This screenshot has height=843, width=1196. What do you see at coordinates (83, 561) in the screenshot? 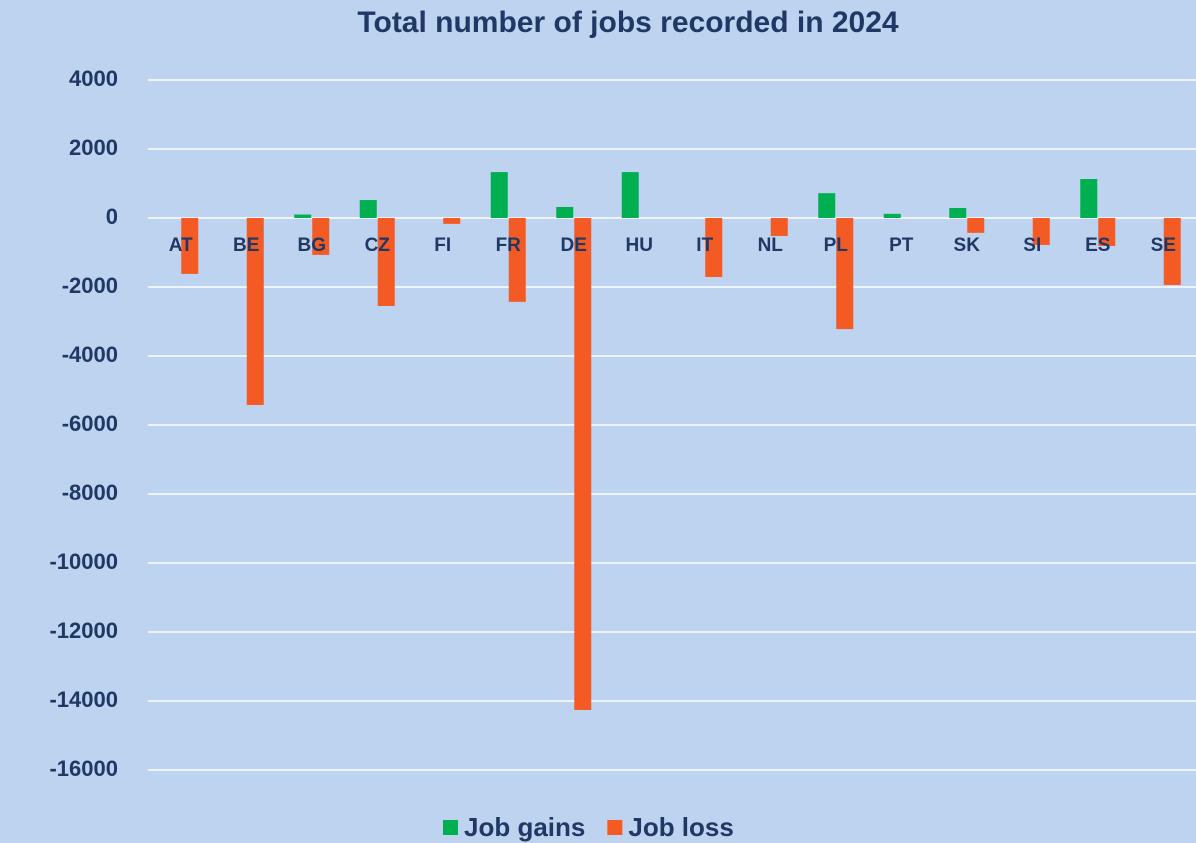
I see `y-tick-label: -10000` at bounding box center [83, 561].